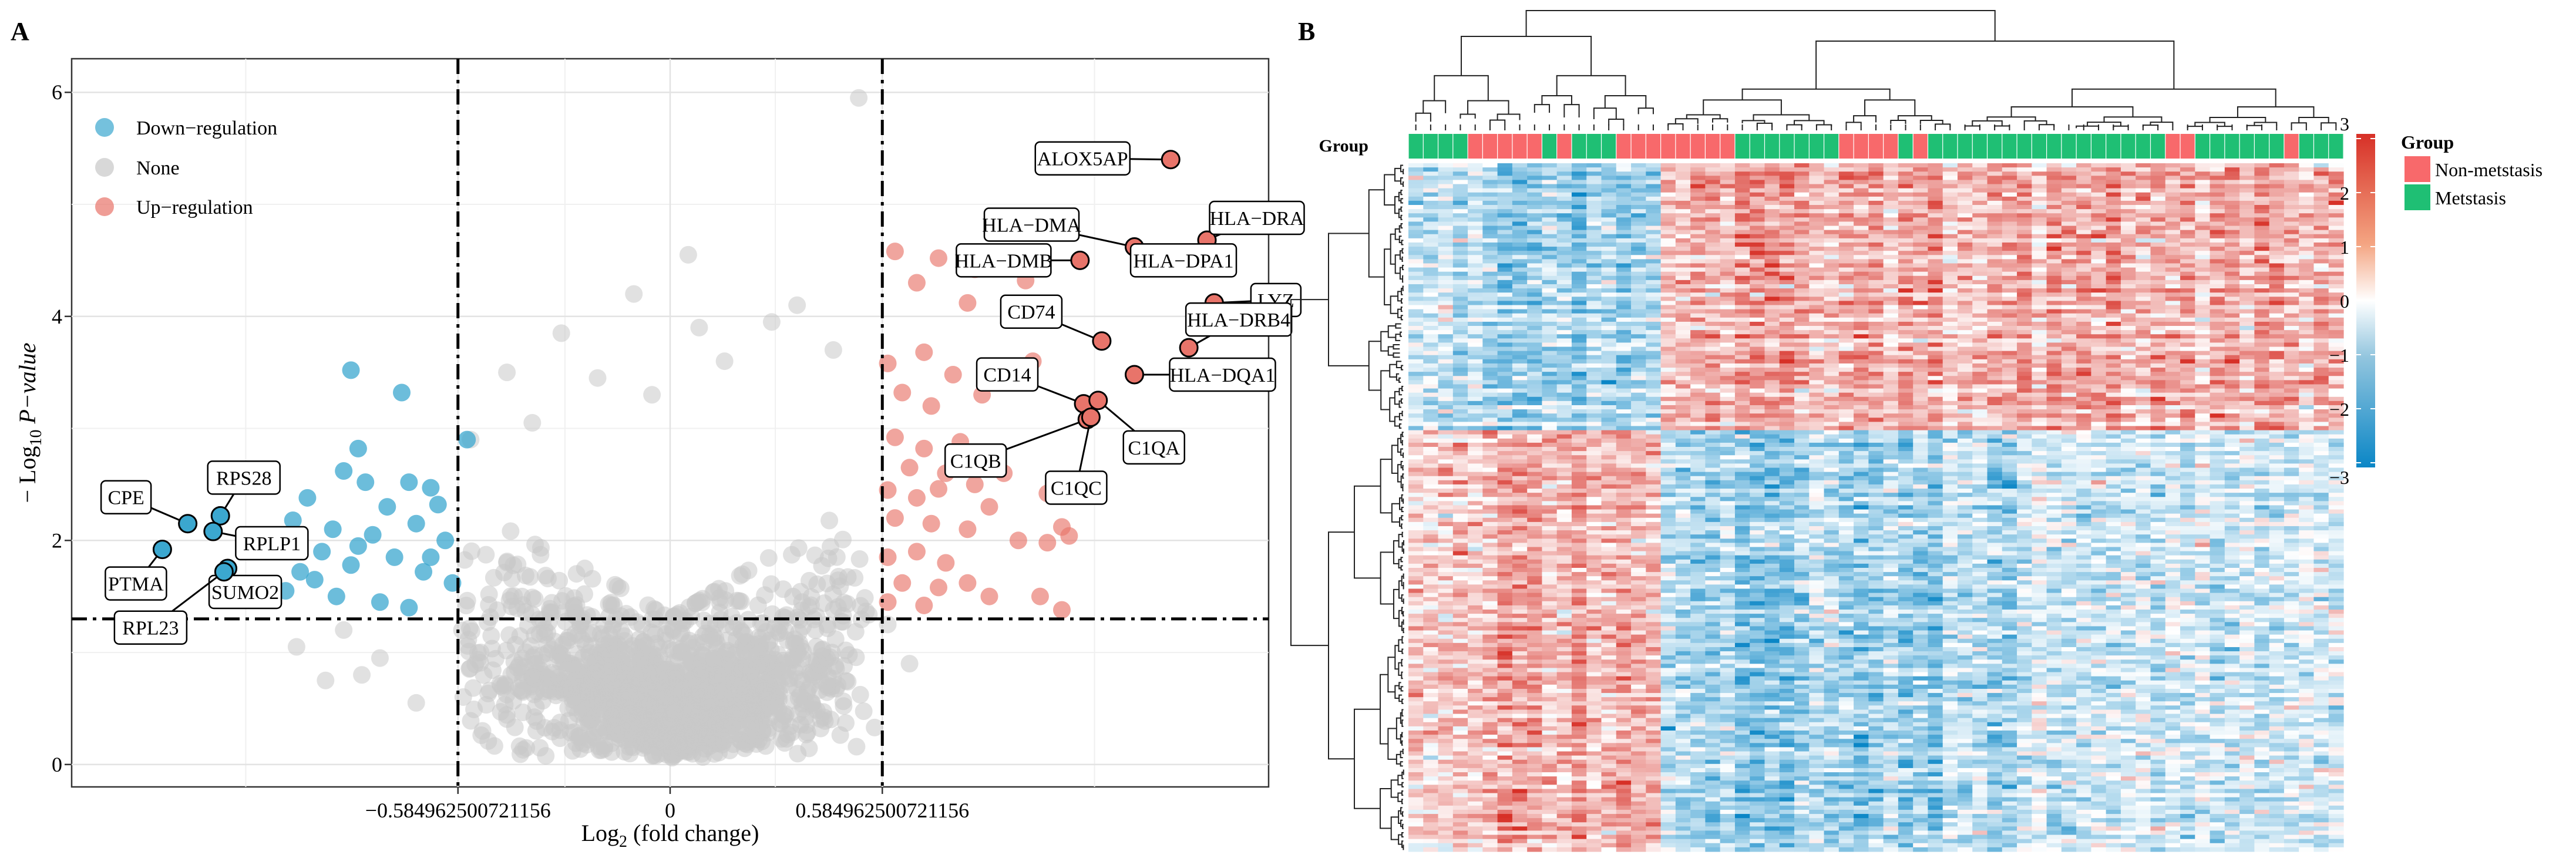 Image resolution: width=2576 pixels, height=865 pixels. I want to click on highlight-point, so click(162, 550).